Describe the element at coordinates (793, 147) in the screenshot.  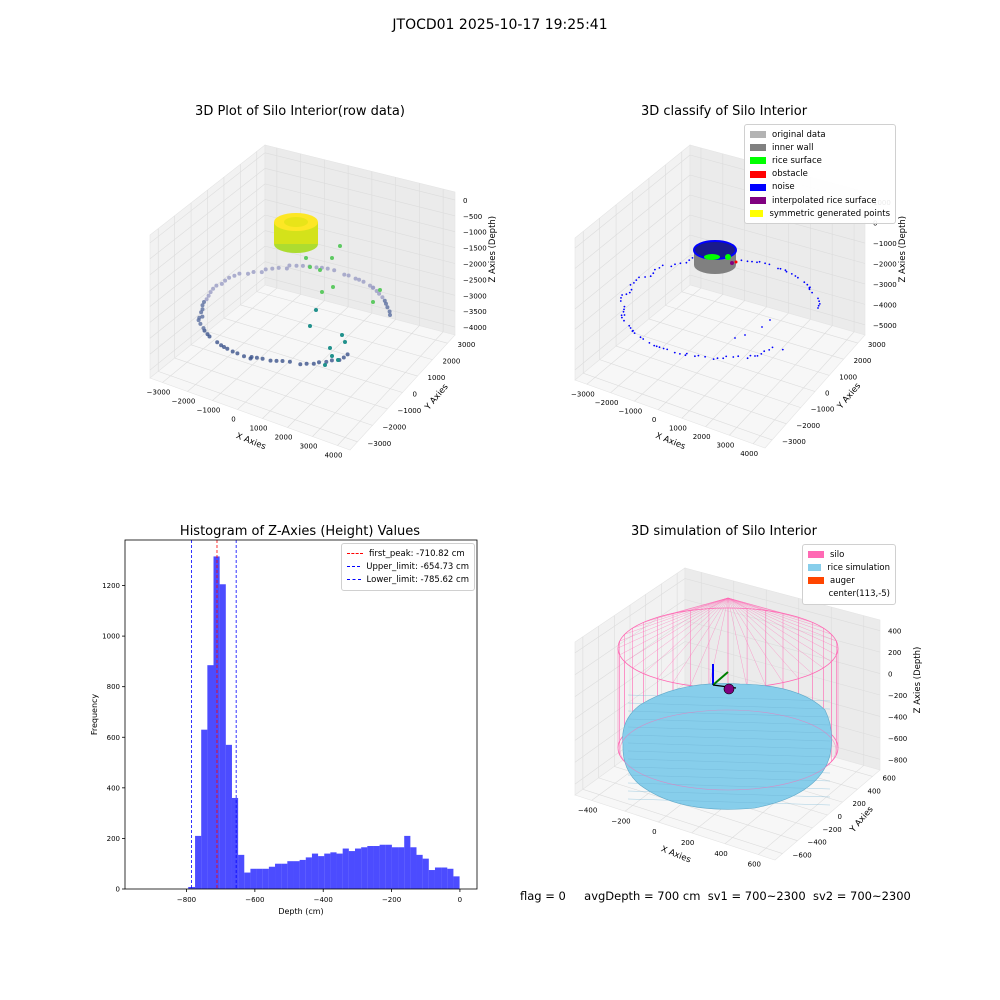
I see `legend-label: inner wall` at that location.